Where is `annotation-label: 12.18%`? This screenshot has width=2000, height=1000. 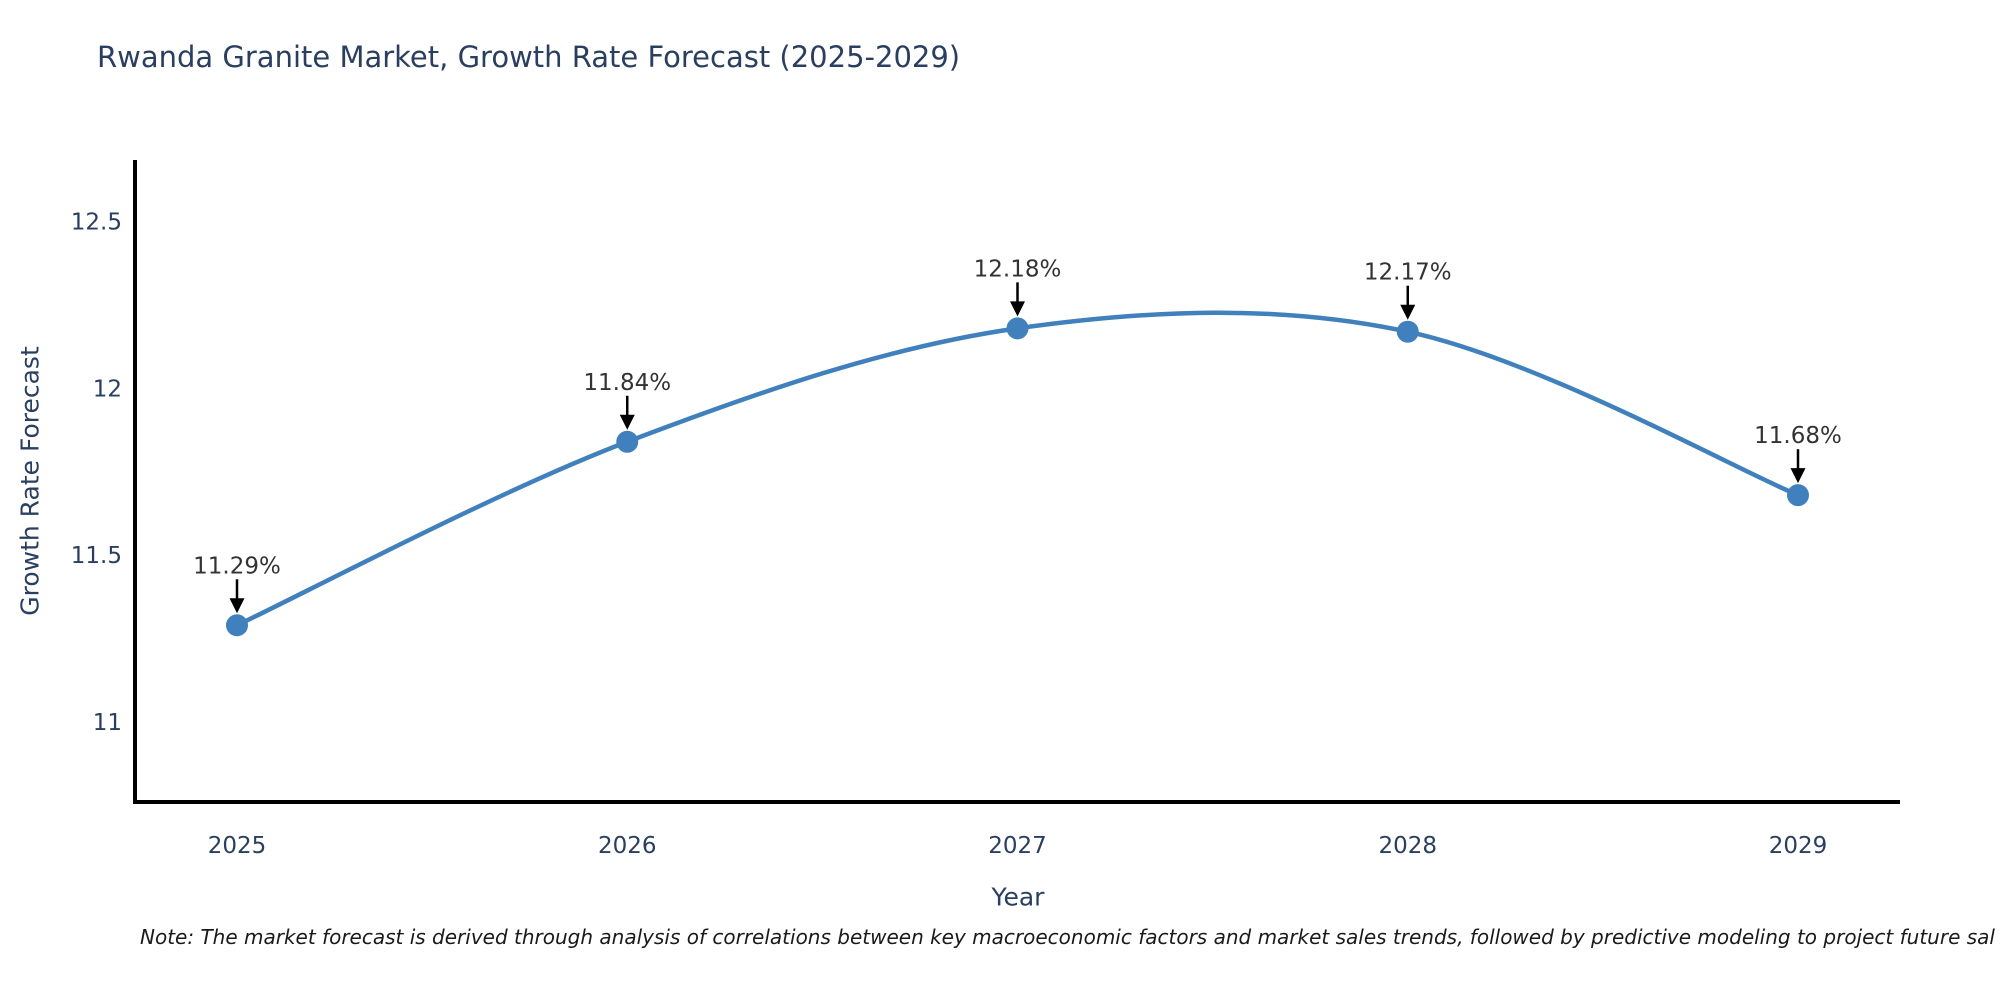 annotation-label: 12.18% is located at coordinates (1018, 269).